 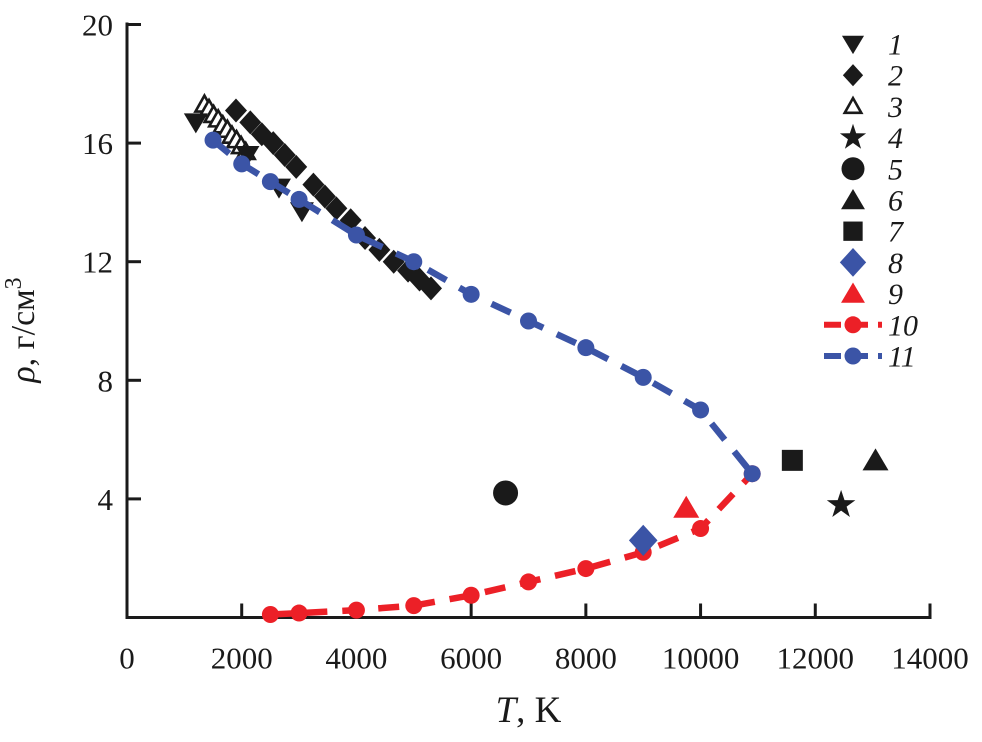 I want to click on y-axis-label: ρ, г/см3, so click(x=21, y=330).